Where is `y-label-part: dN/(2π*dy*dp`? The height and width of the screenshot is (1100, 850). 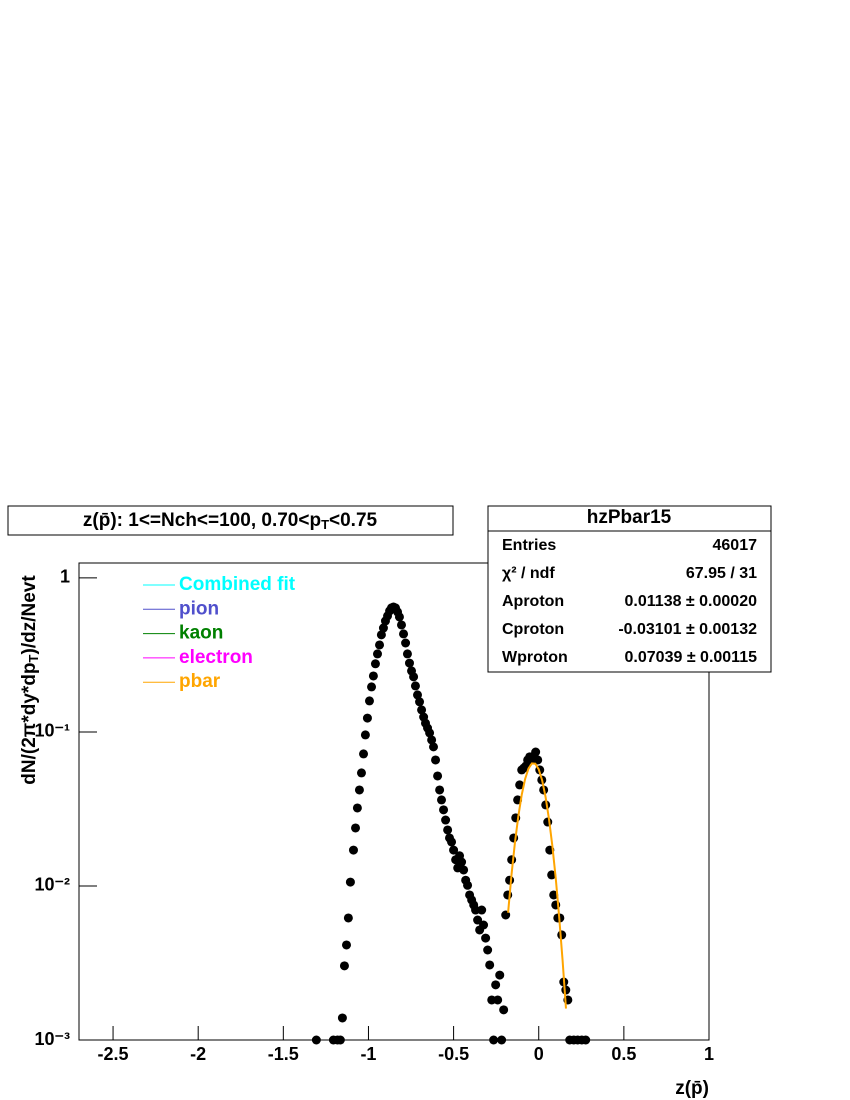
y-label-part: dN/(2π*dy*dp is located at coordinates (29, 723).